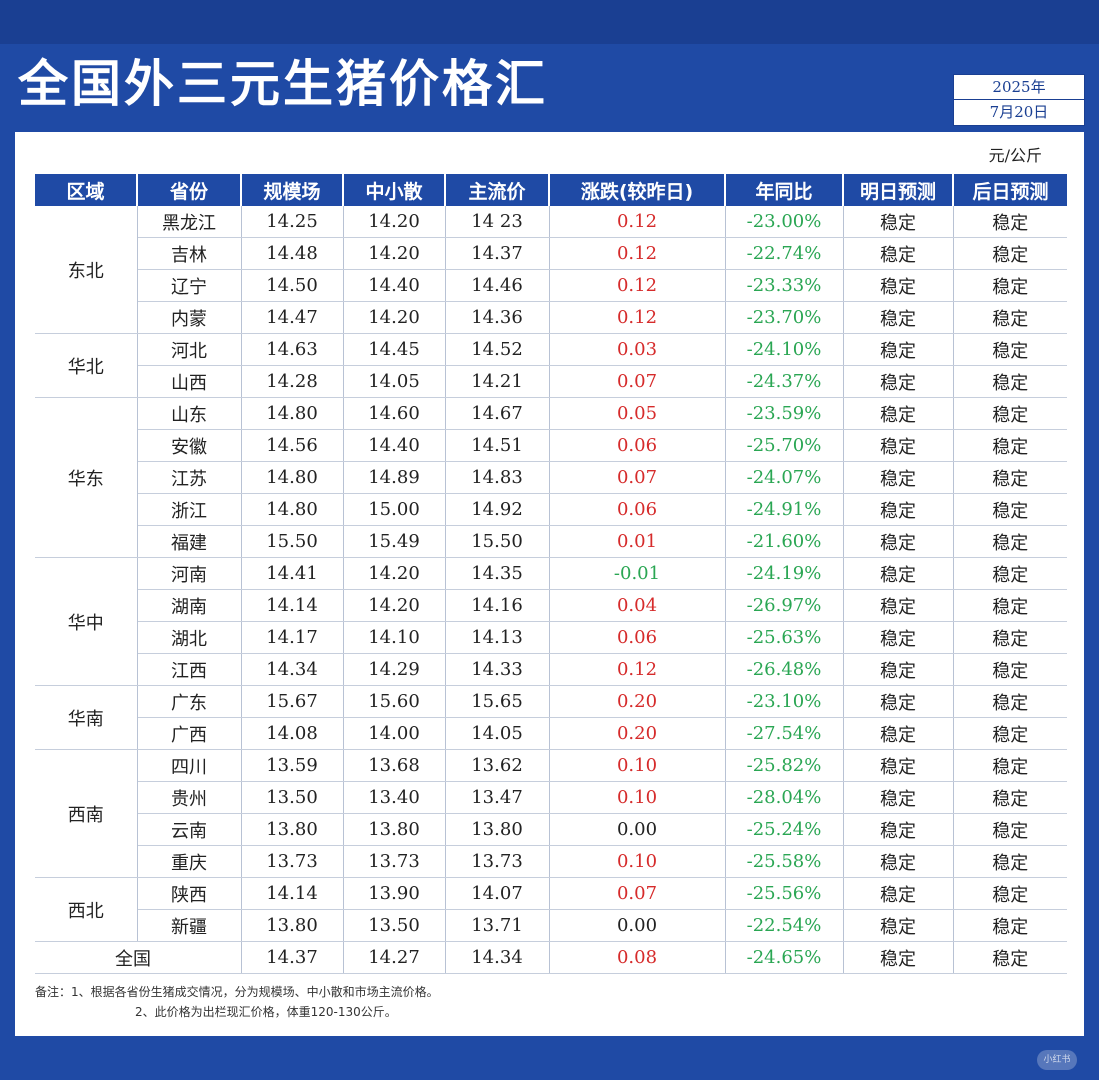  What do you see at coordinates (292, 222) in the screenshot?
I see `large-farm-cell: 14.25` at bounding box center [292, 222].